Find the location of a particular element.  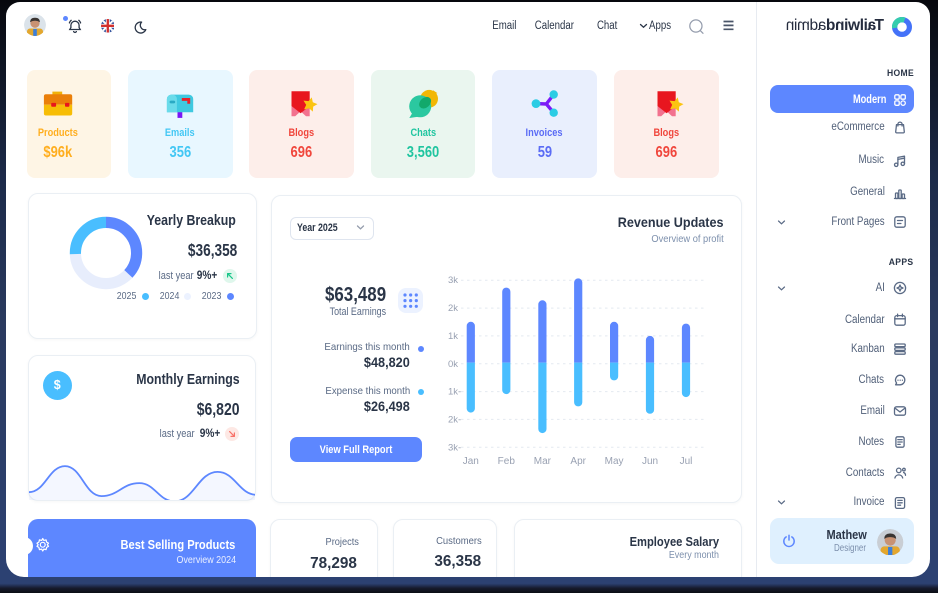

svg-text: 3k is located at coordinates (453, 280).